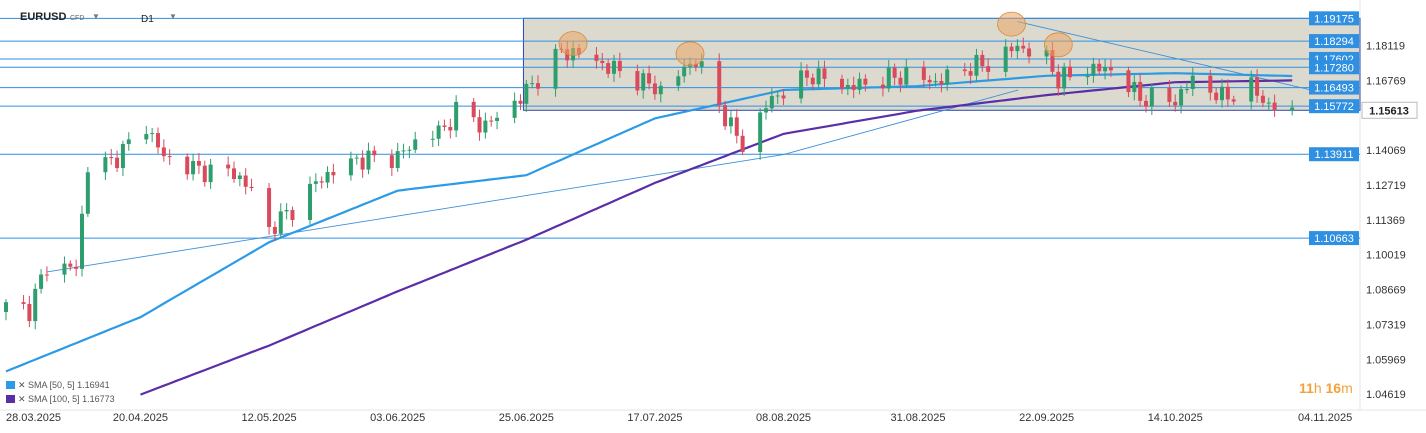 This screenshot has width=1426, height=433. I want to click on level-price-text-5: 1.15772, so click(1334, 107).